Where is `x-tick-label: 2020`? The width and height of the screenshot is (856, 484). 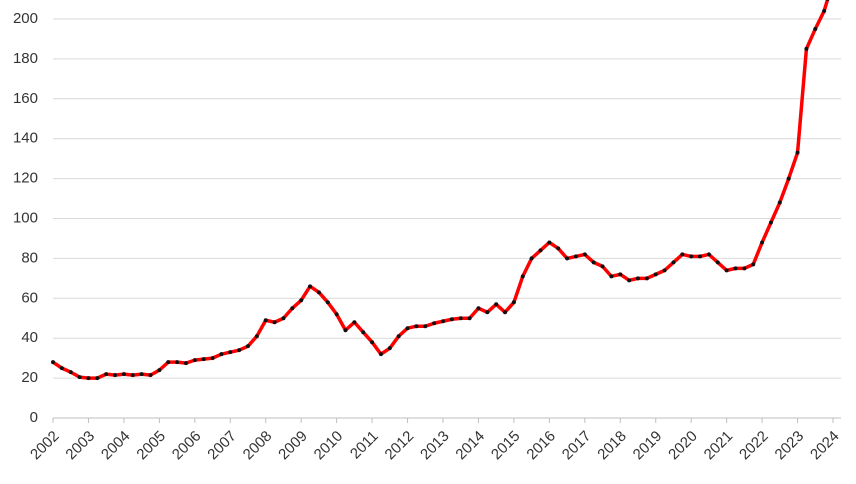
x-tick-label: 2020 is located at coordinates (683, 446).